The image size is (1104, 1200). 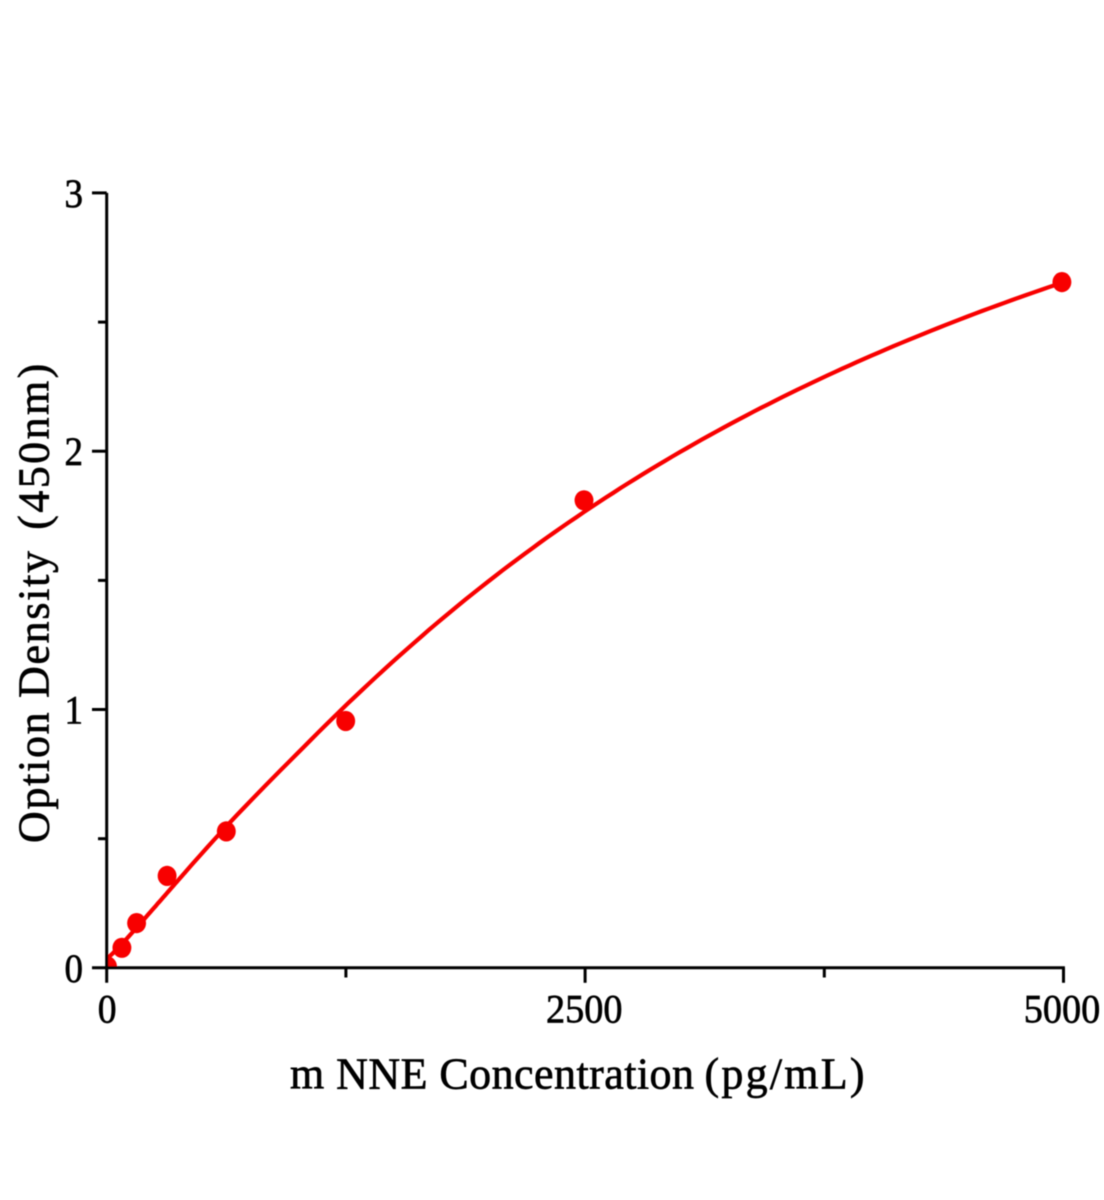 What do you see at coordinates (584, 1009) in the screenshot?
I see `svg-text: 2500` at bounding box center [584, 1009].